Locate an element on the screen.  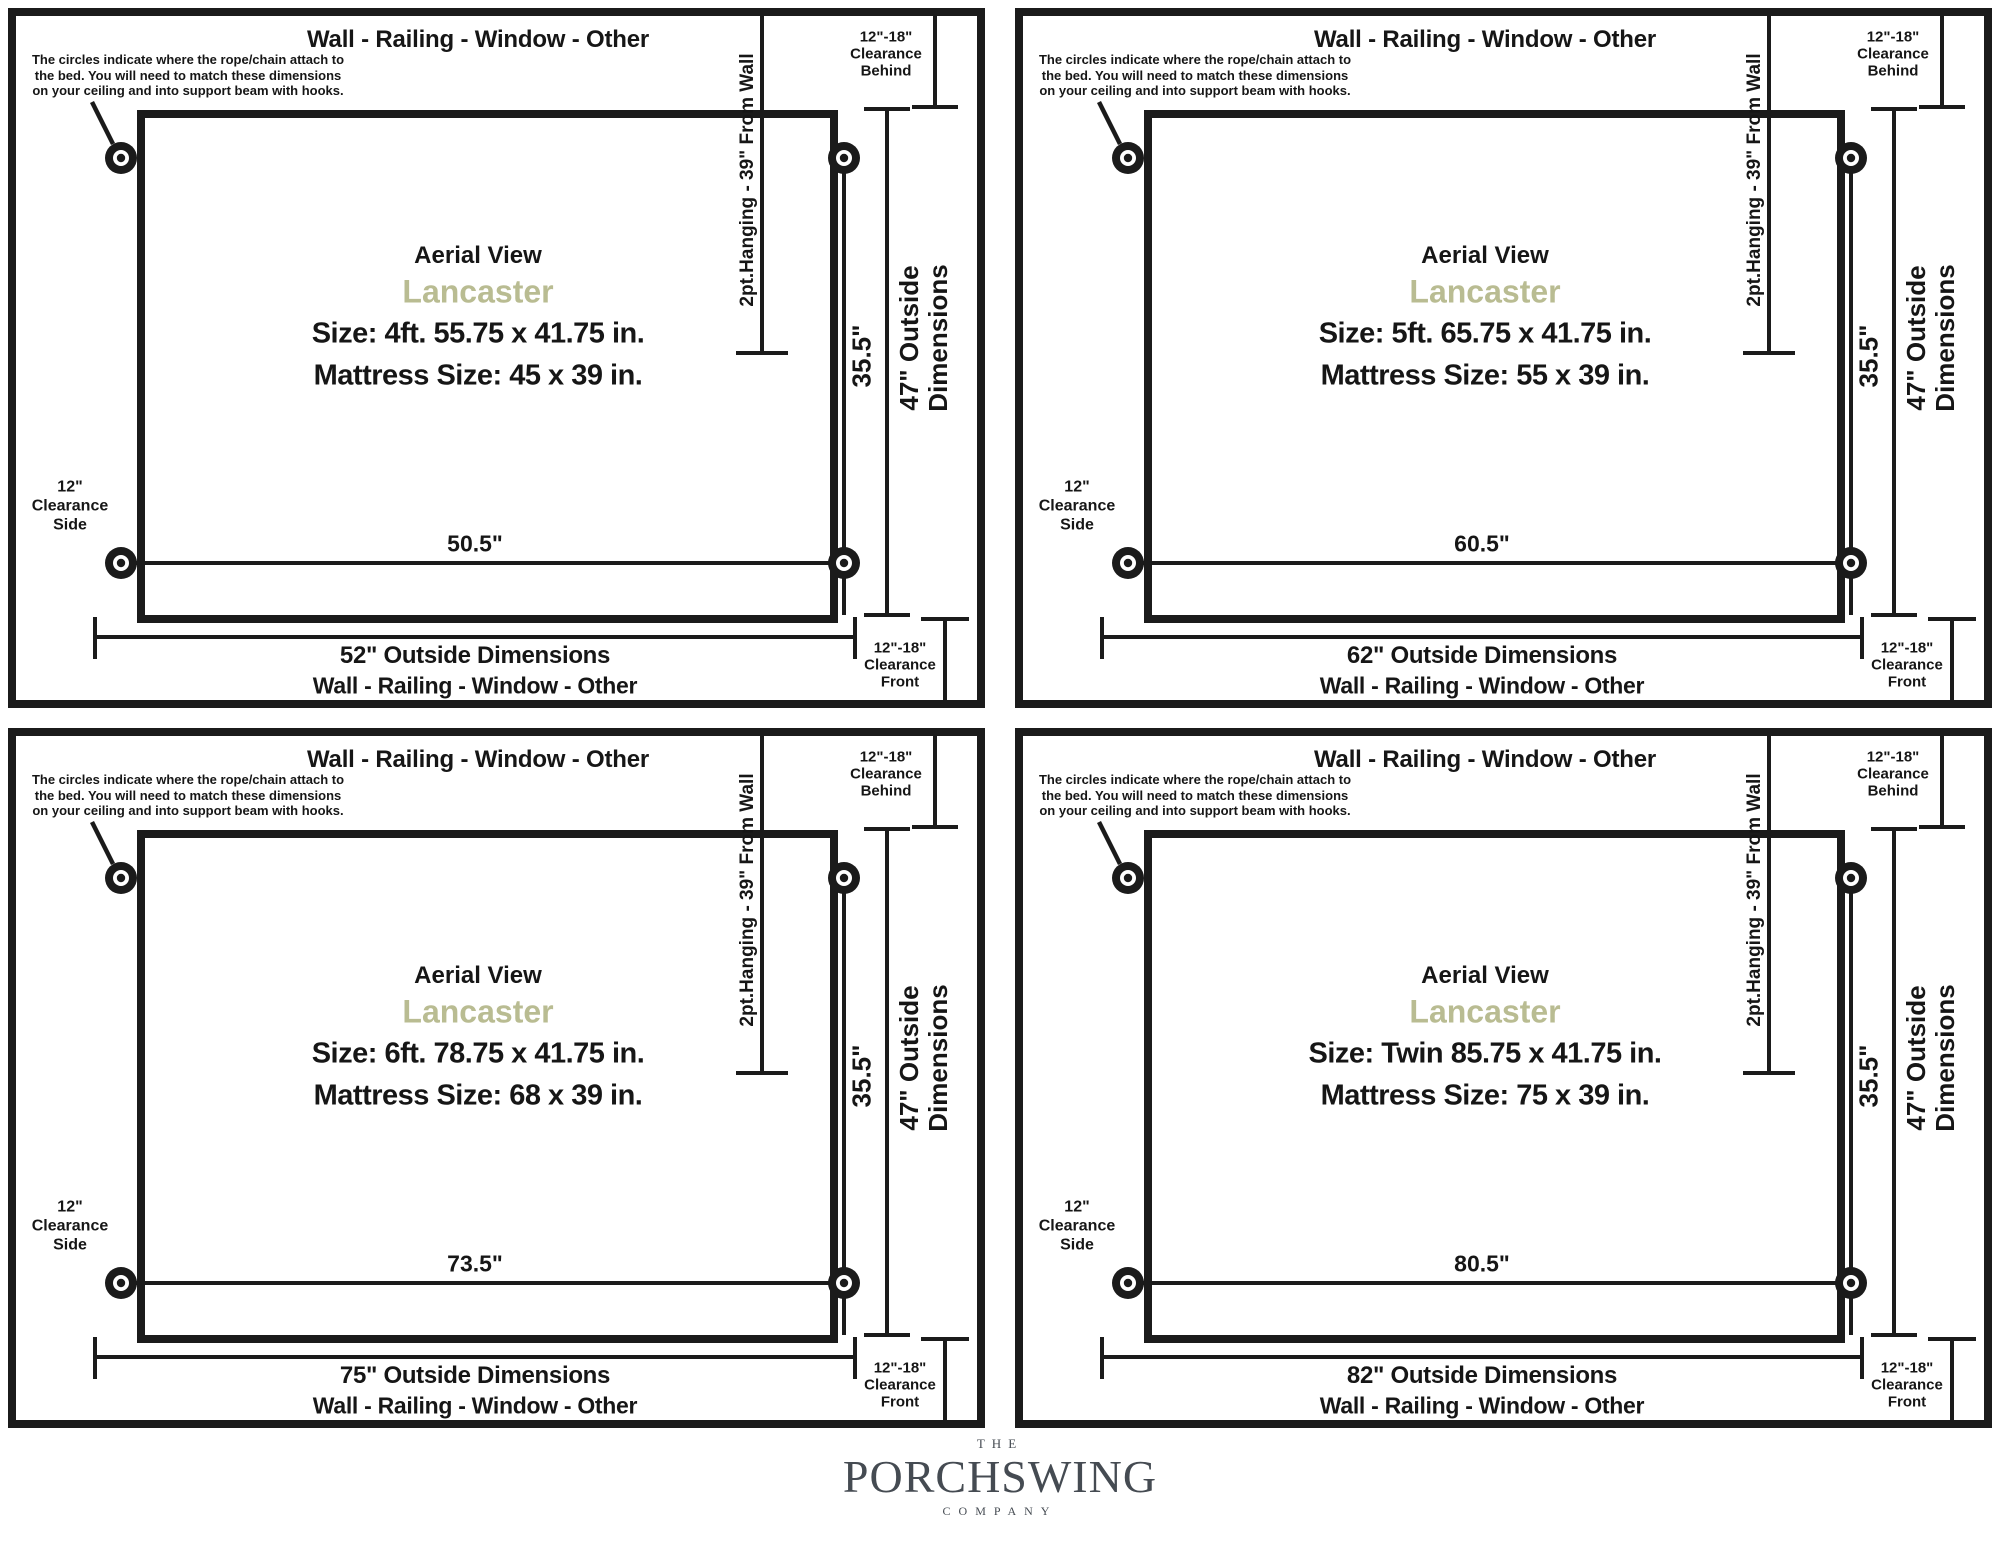
mattress-size-text: Mattress Size: 68 x 39 in. is located at coordinates (478, 1095).